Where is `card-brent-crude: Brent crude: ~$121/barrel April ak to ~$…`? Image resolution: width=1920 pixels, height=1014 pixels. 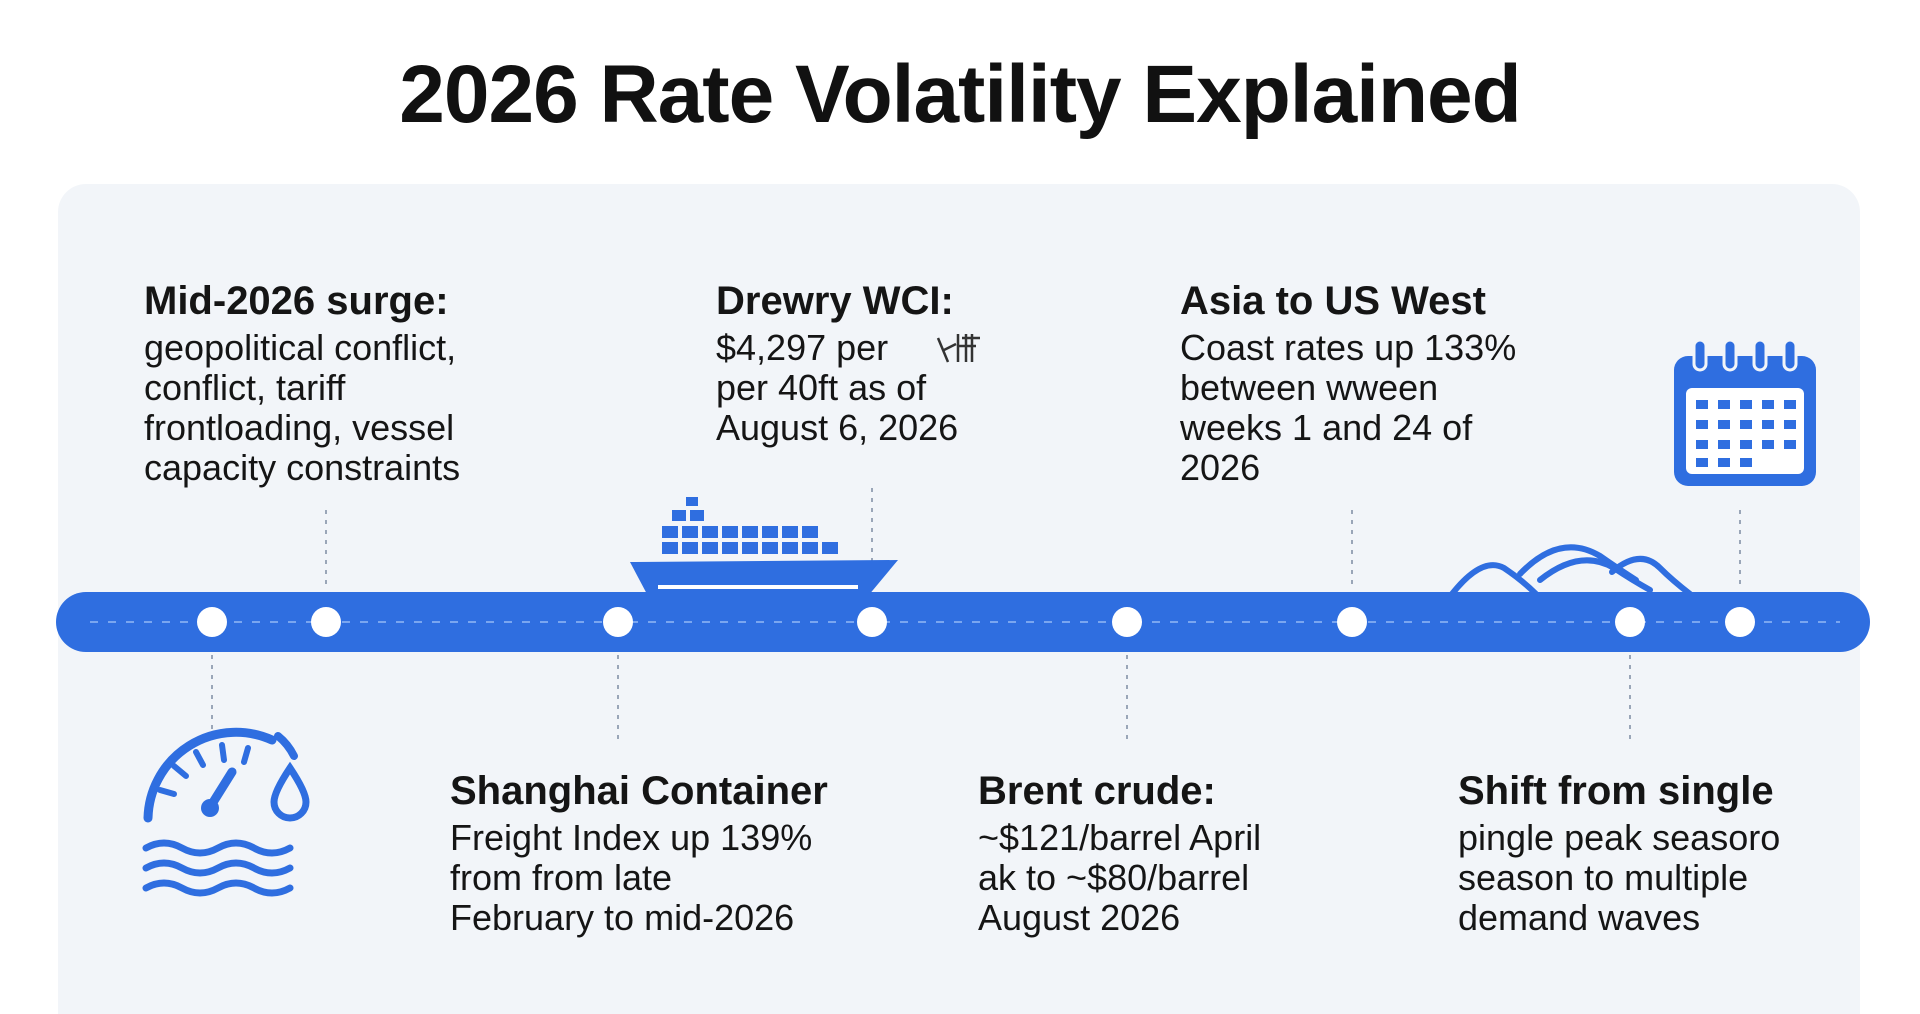 card-brent-crude: Brent crude: ~$121/barrel April ak to ~$… is located at coordinates (1119, 853).